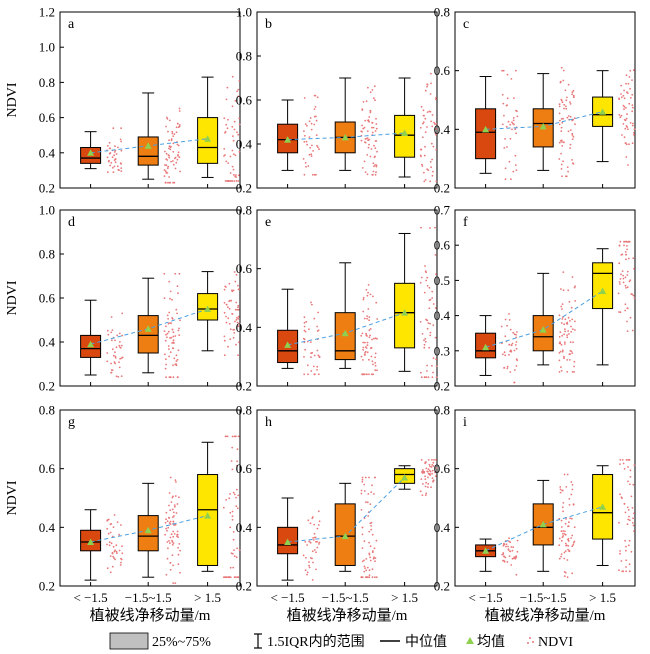 Image resolution: width=650 pixels, height=654 pixels. I want to click on y-tick-label: 0.2, so click(47, 188).